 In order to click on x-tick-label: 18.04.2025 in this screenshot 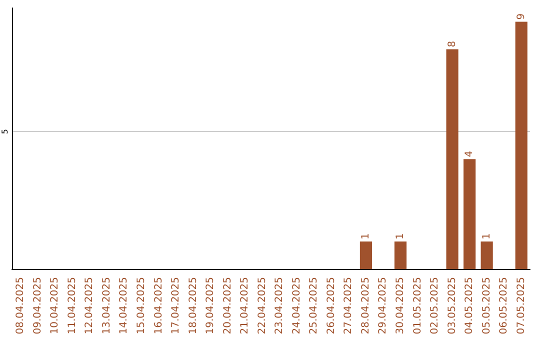, I will do `click(193, 305)`.